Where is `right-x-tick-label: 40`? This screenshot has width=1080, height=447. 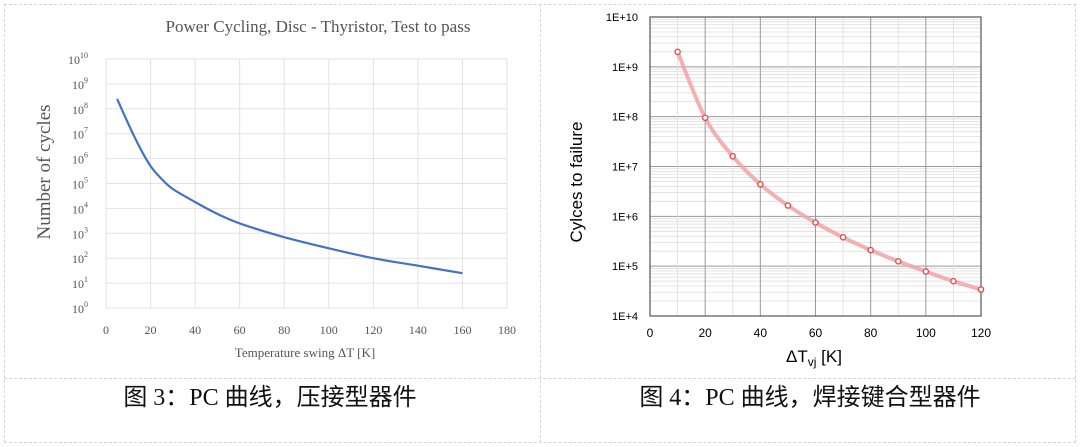
right-x-tick-label: 40 is located at coordinates (761, 333).